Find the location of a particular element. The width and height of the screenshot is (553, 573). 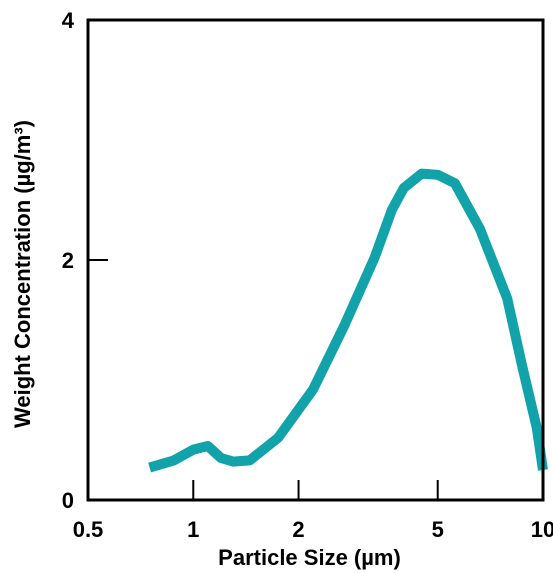

x-tick-label: 5 is located at coordinates (438, 529).